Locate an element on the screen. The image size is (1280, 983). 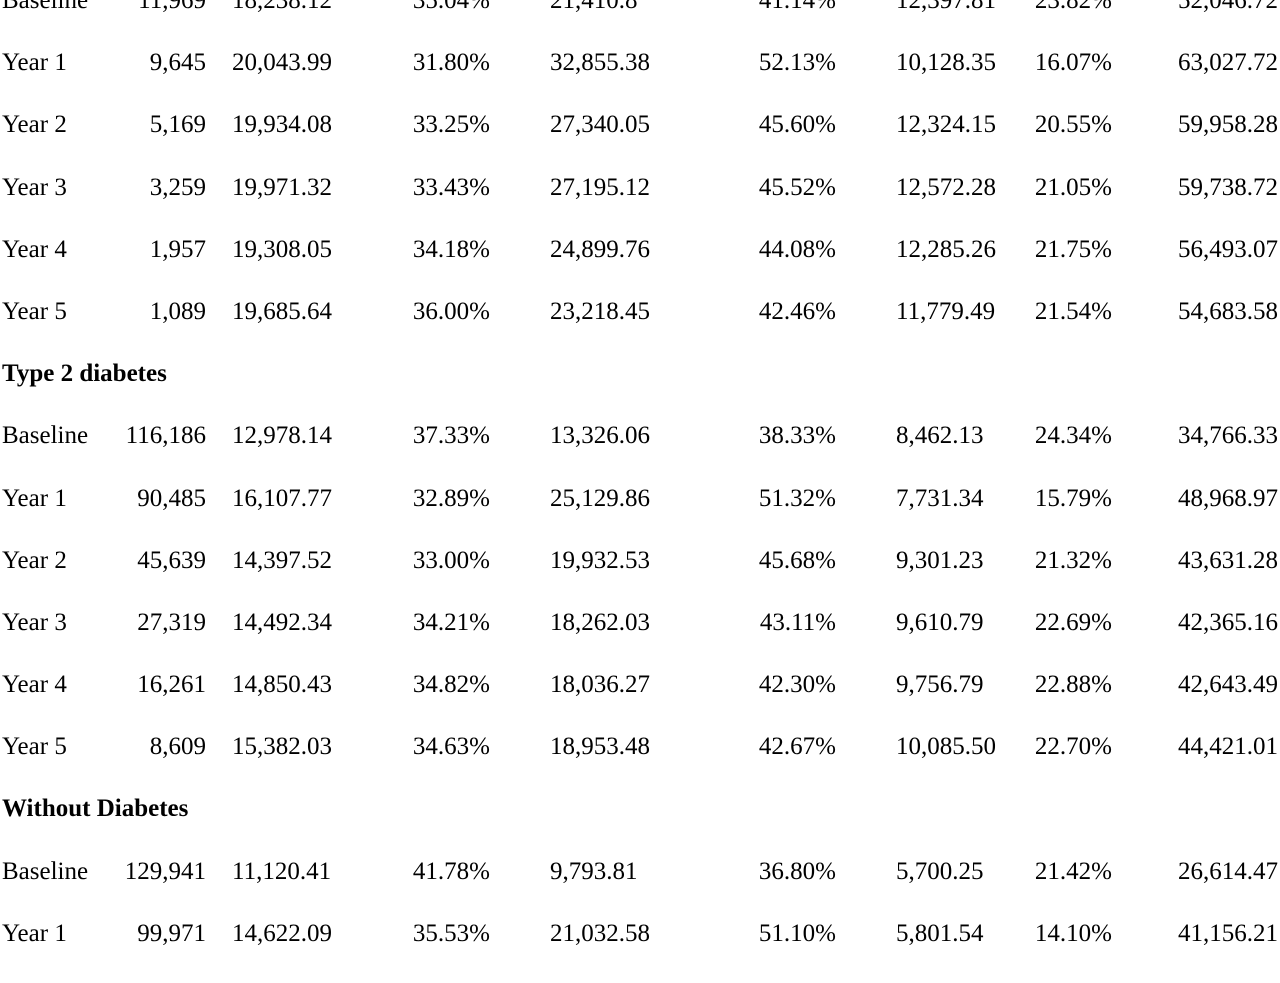
table-cell: 27,319 is located at coordinates (171, 622).